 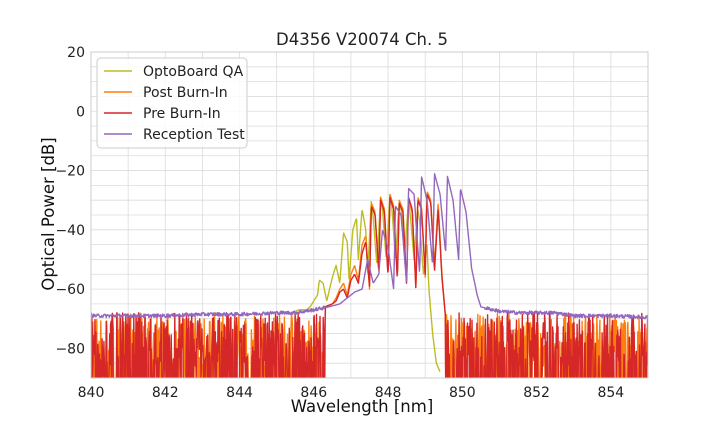 What do you see at coordinates (610, 393) in the screenshot?
I see `x-tick-label: 854` at bounding box center [610, 393].